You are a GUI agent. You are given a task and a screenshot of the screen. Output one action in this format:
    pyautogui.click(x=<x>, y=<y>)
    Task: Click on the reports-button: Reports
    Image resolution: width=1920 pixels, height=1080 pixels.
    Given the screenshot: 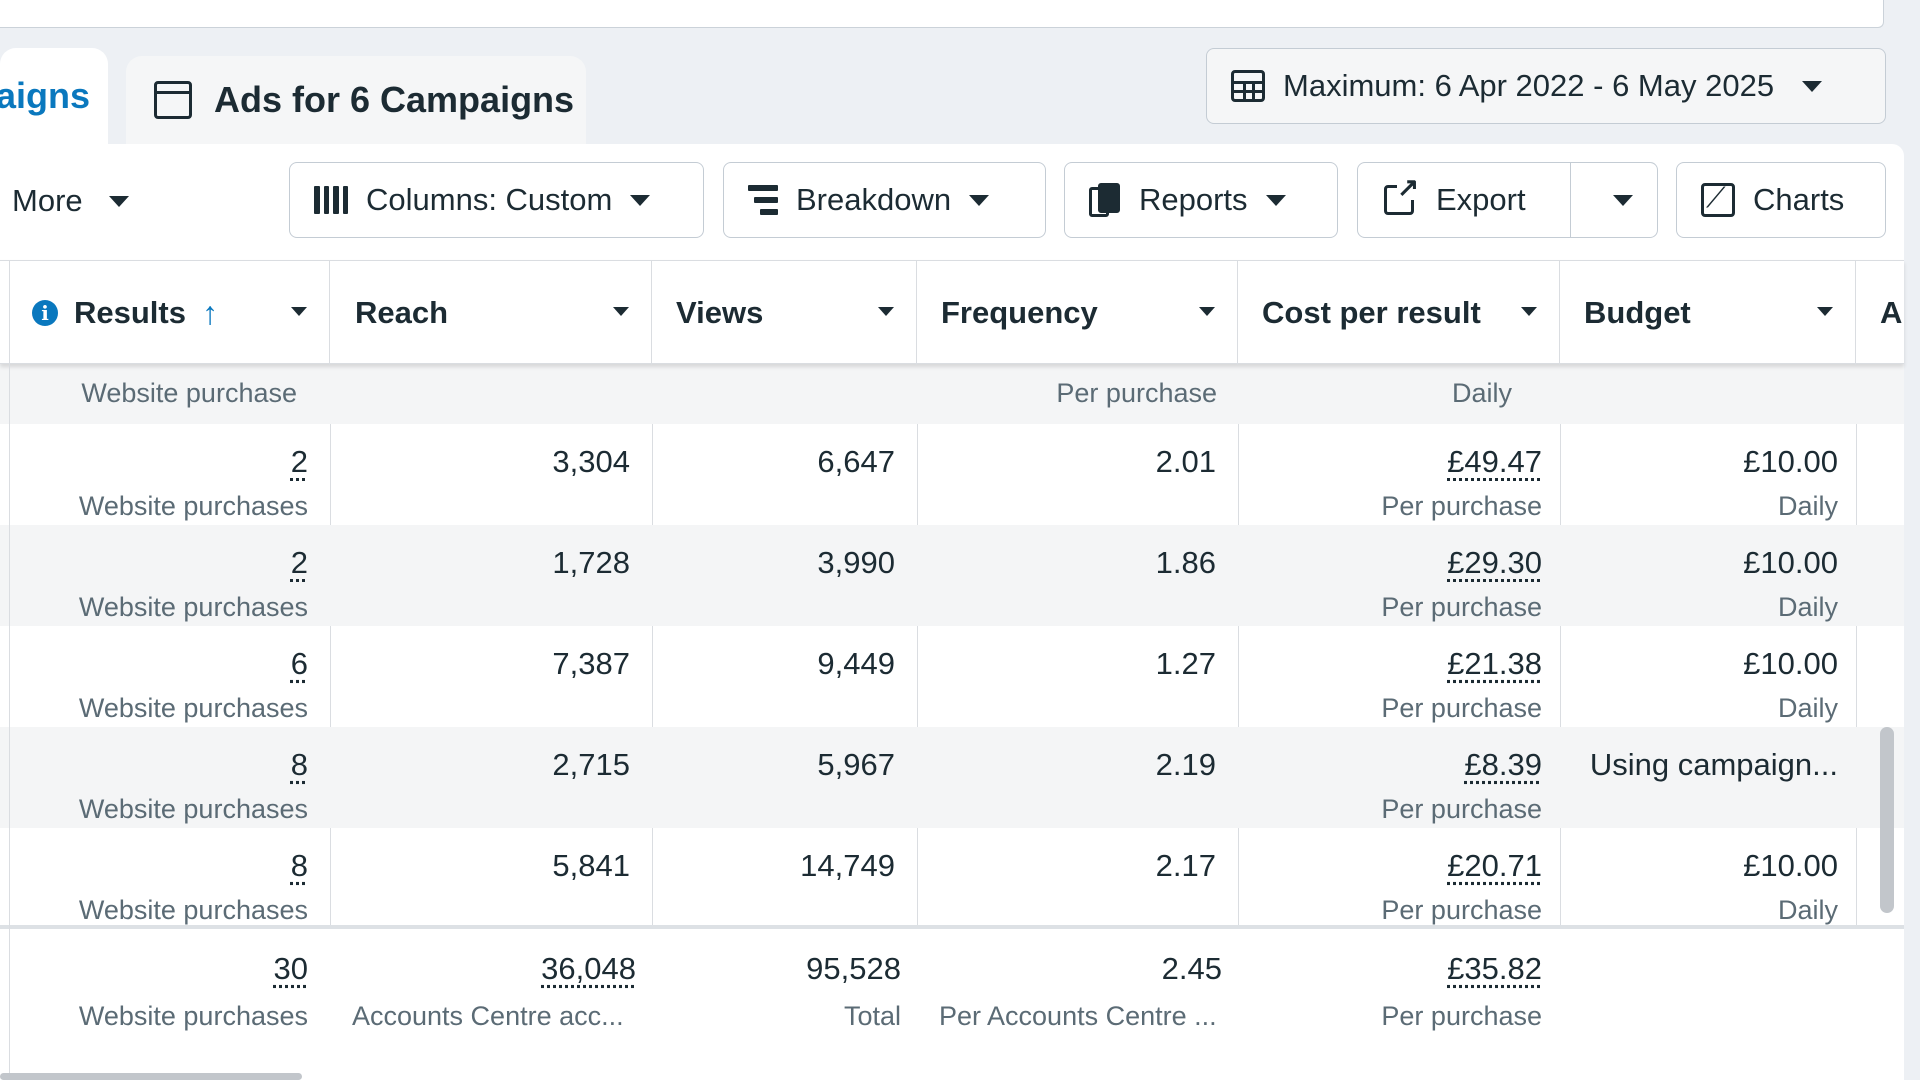 What is the action you would take?
    pyautogui.click(x=1201, y=200)
    